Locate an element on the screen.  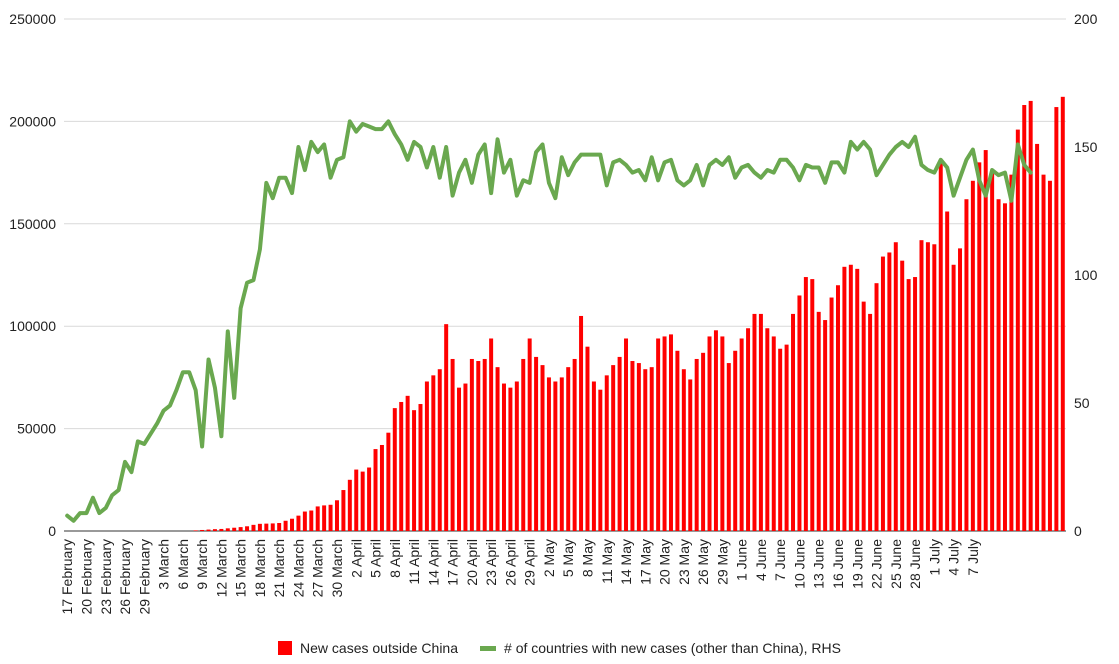
x-tick-label: 1 July is located at coordinates (934, 557).